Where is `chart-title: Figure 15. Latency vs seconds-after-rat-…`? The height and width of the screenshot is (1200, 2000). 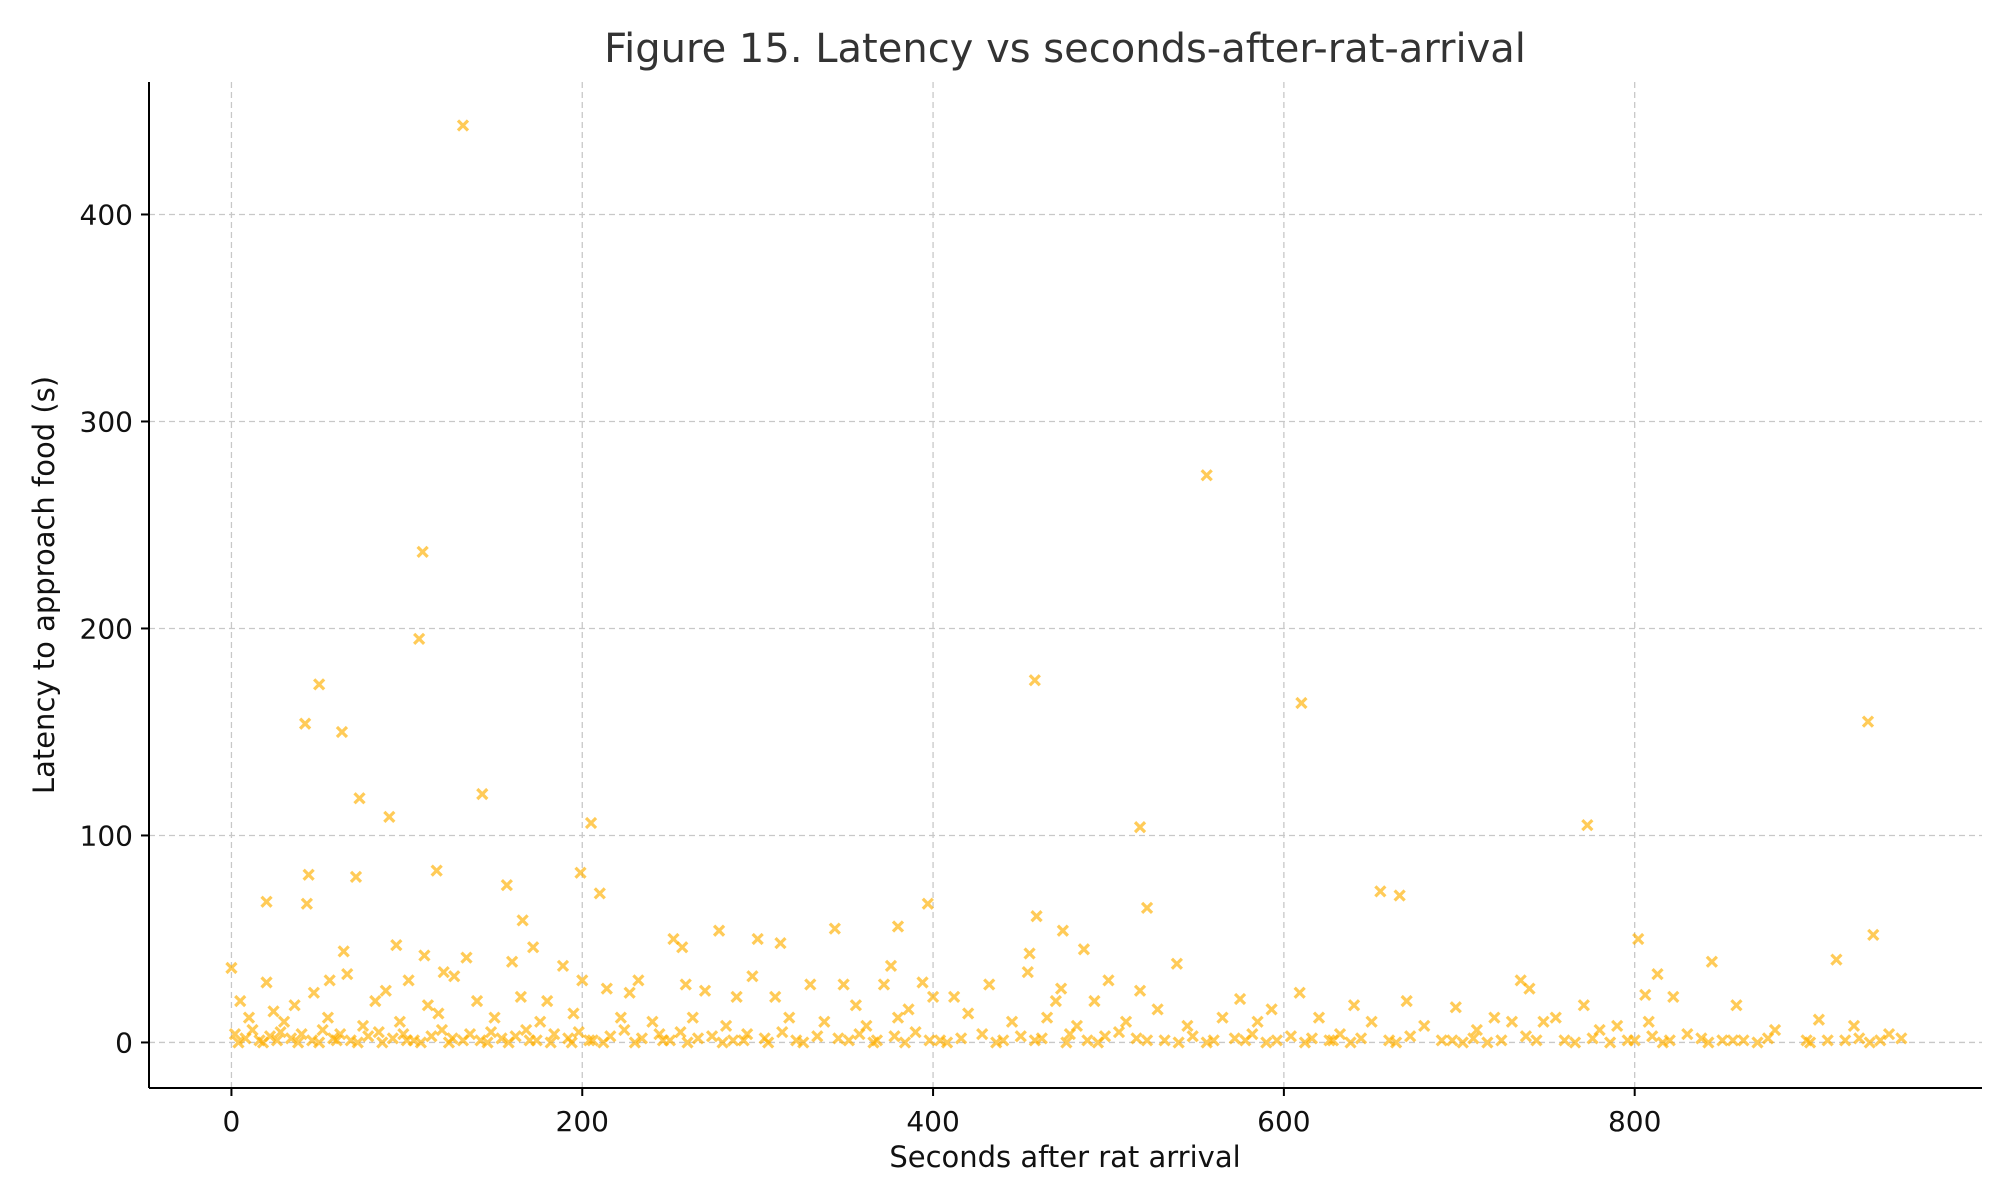 chart-title: Figure 15. Latency vs seconds-after-rat-… is located at coordinates (1065, 49).